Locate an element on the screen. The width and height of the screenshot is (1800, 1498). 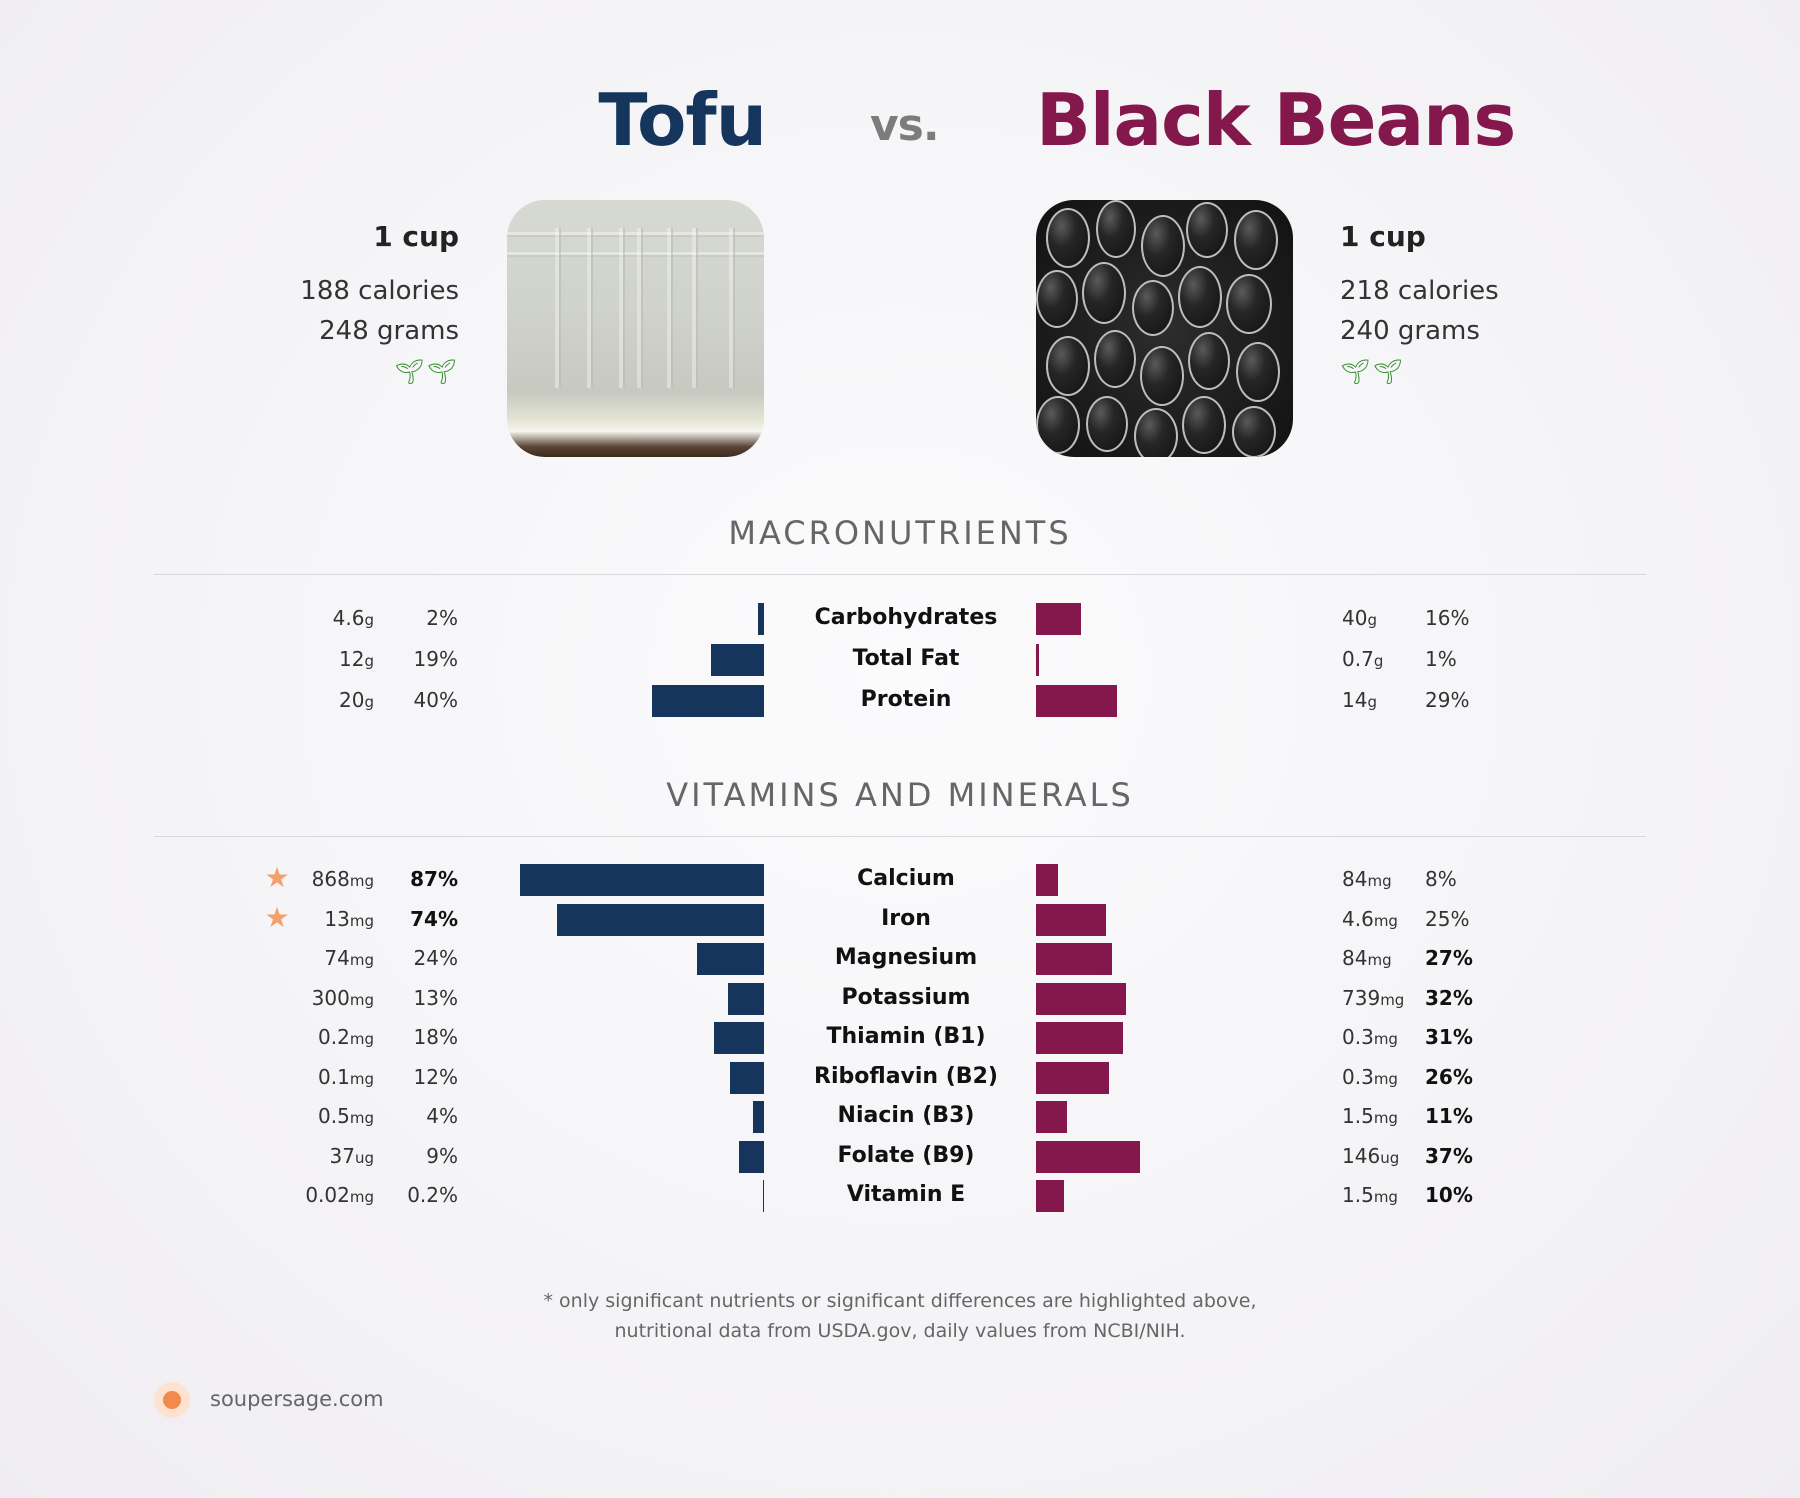
unit-label: ug is located at coordinates (1390, 1157).